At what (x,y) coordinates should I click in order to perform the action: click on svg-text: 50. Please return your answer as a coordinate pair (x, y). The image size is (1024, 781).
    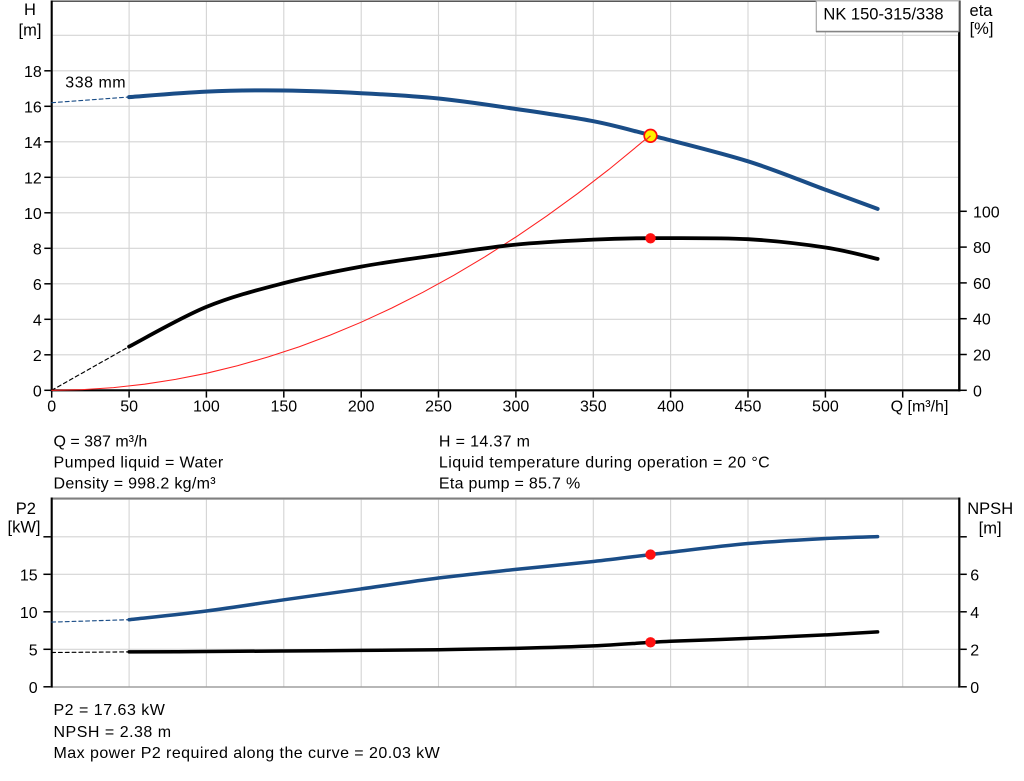
    Looking at the image, I should click on (129, 407).